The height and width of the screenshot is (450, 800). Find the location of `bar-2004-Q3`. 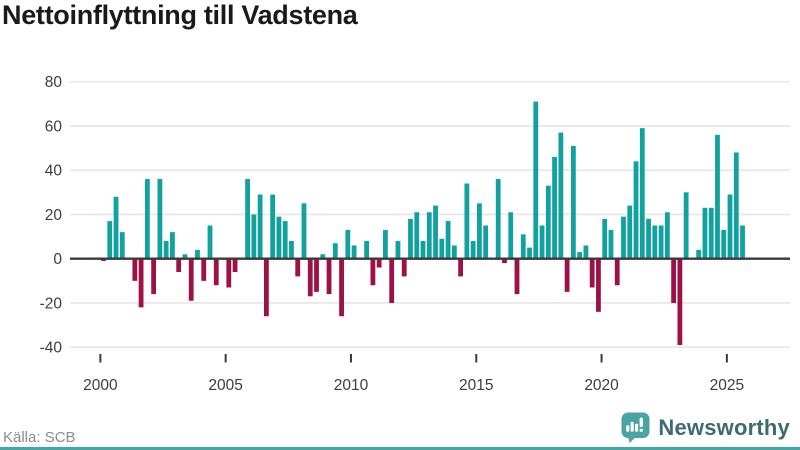

bar-2004-Q3 is located at coordinates (216, 272).